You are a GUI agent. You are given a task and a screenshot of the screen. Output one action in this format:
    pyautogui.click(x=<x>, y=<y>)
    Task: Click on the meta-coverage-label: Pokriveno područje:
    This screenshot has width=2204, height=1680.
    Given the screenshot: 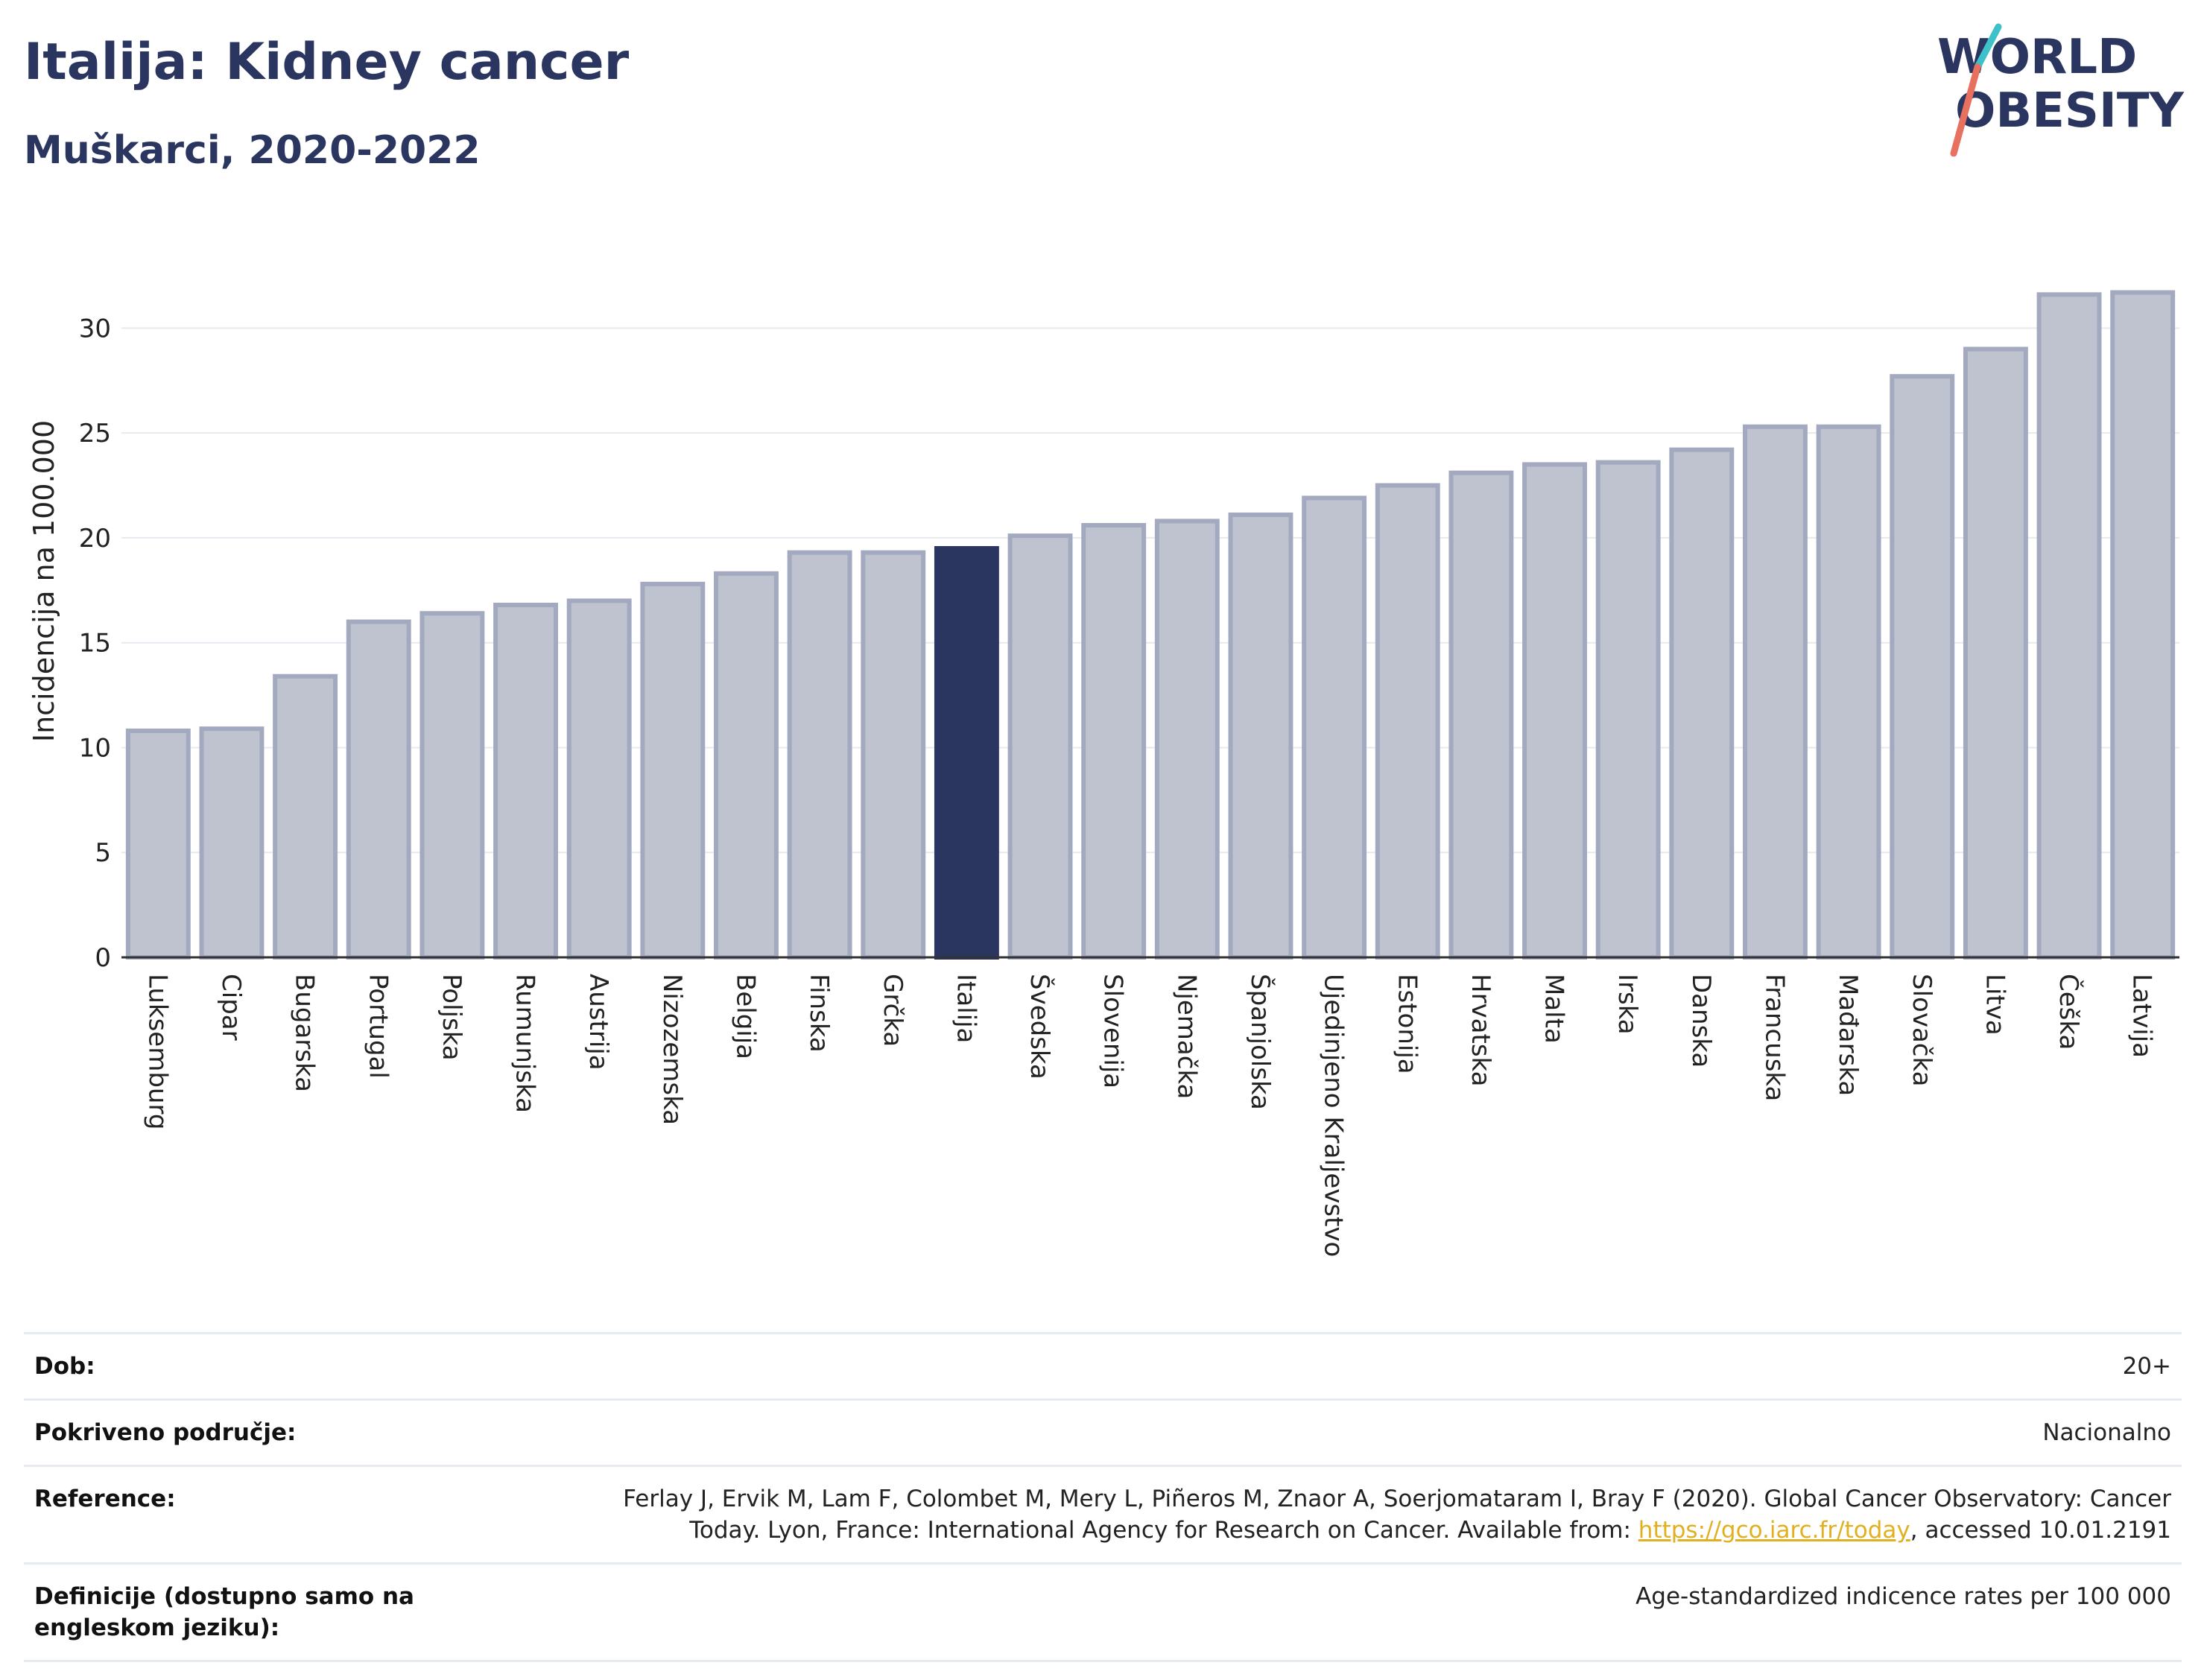 What is the action you would take?
    pyautogui.click(x=165, y=1432)
    